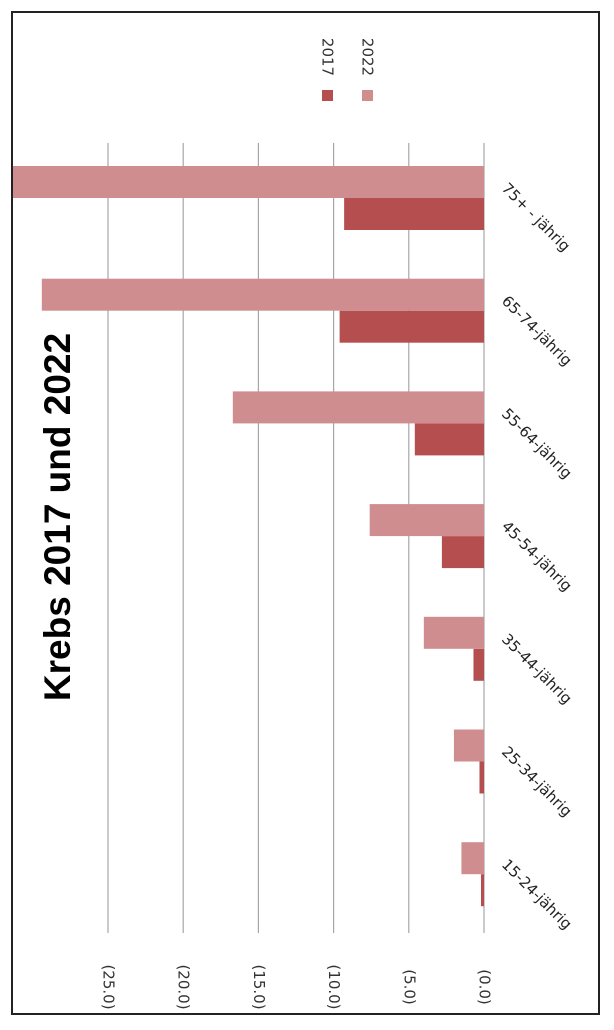 The image size is (614, 1030). I want to click on axis-tick-labels: (25.0) (20.0) (15.0) (10.0) (5.0) (0.0), so click(297, 986).